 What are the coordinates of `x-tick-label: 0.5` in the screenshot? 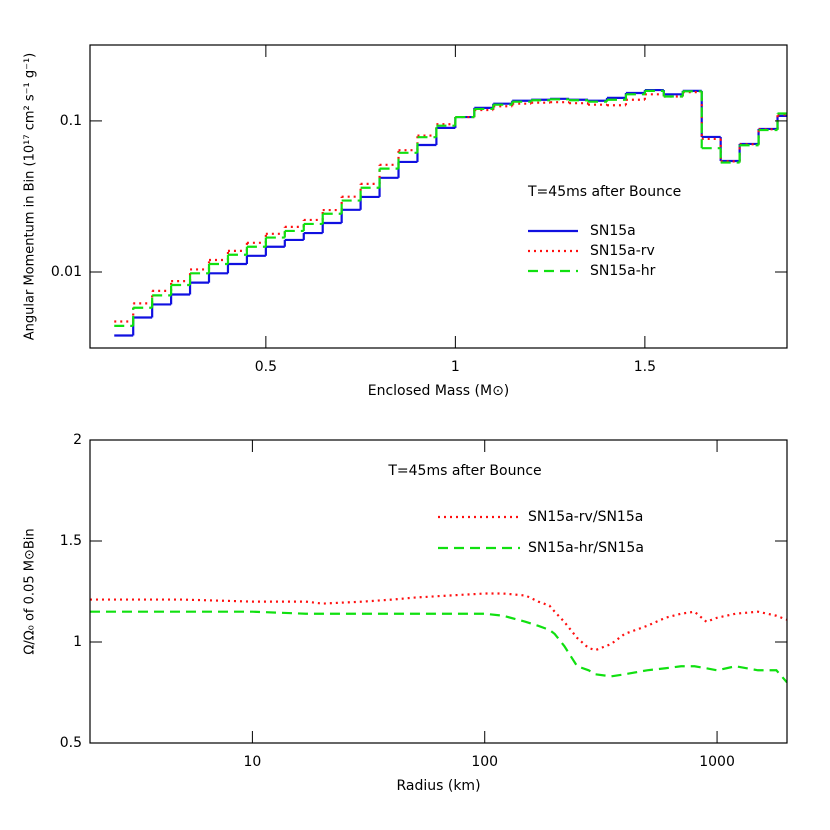 It's located at (266, 367).